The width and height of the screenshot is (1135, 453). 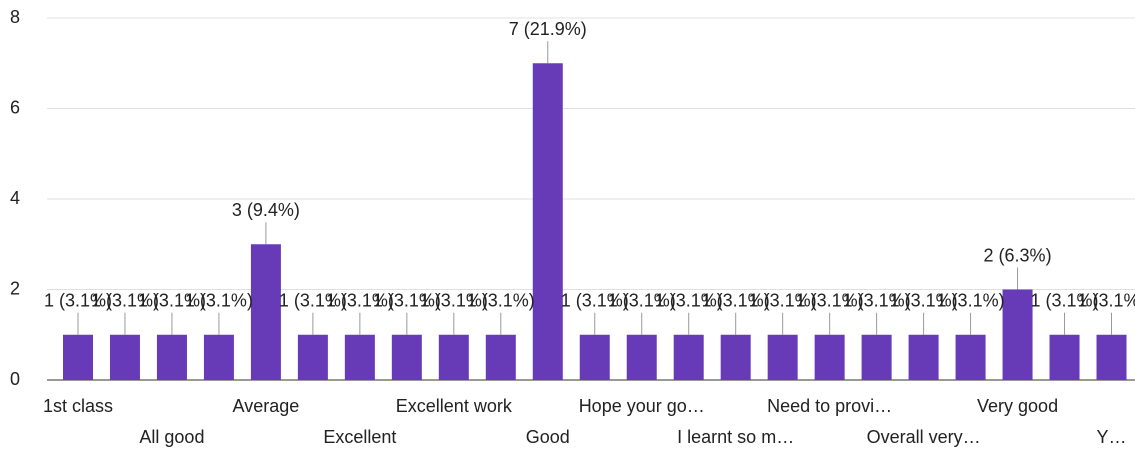 What do you see at coordinates (359, 437) in the screenshot?
I see `x-tick-label: Excellent` at bounding box center [359, 437].